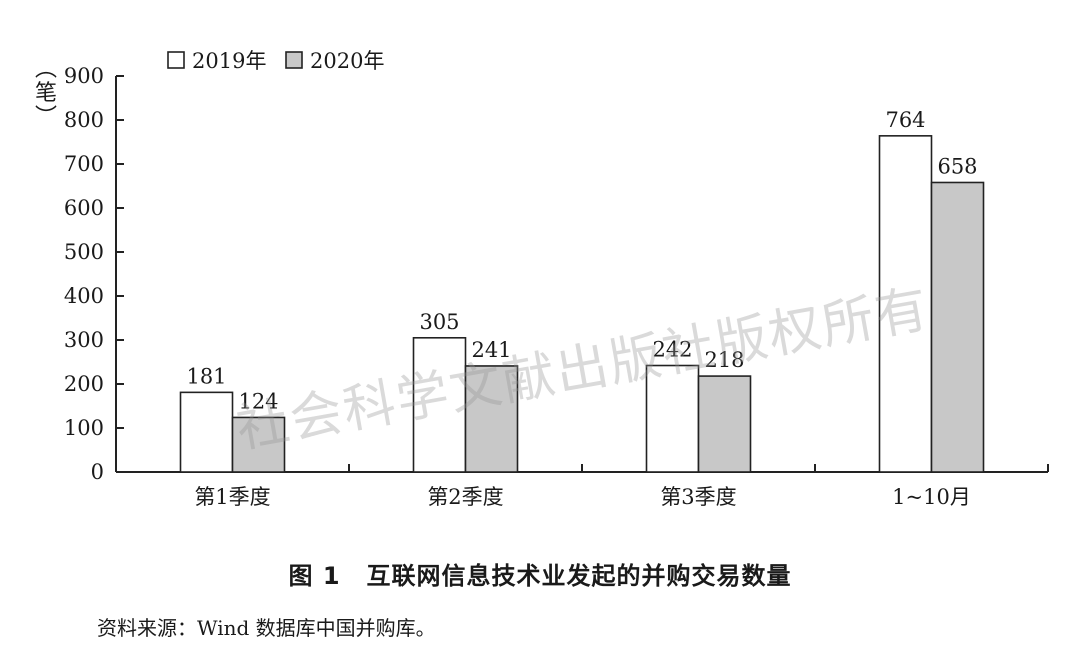 The width and height of the screenshot is (1080, 658). I want to click on data-label: 305, so click(439, 322).